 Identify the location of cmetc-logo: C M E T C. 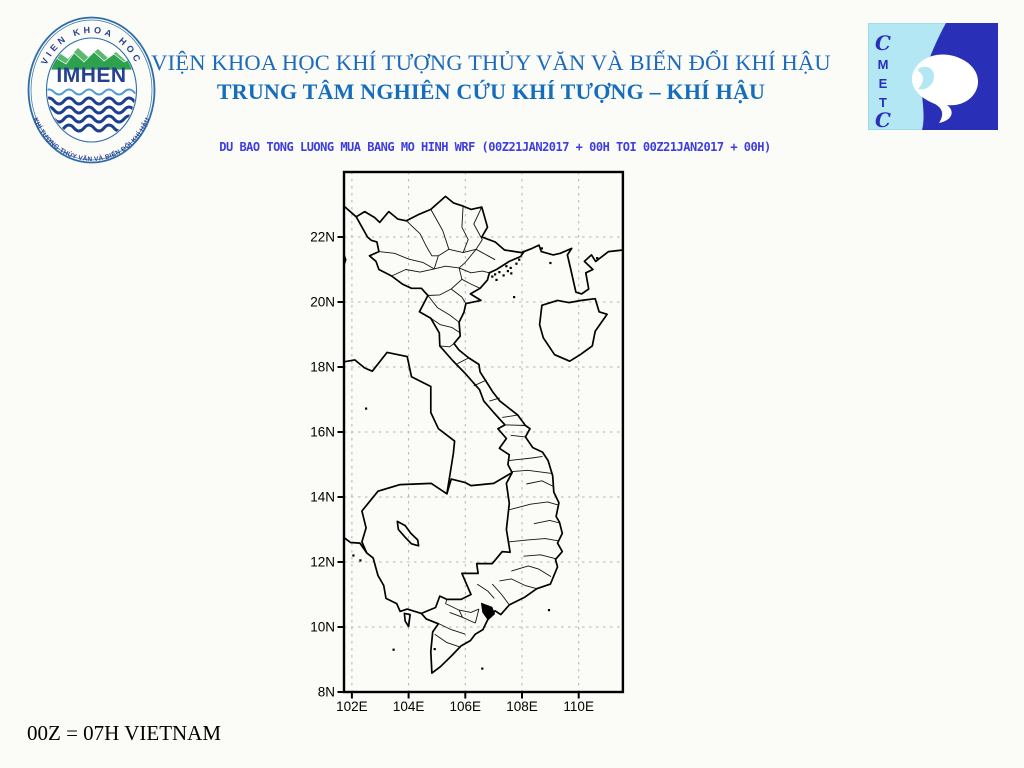
(933, 76).